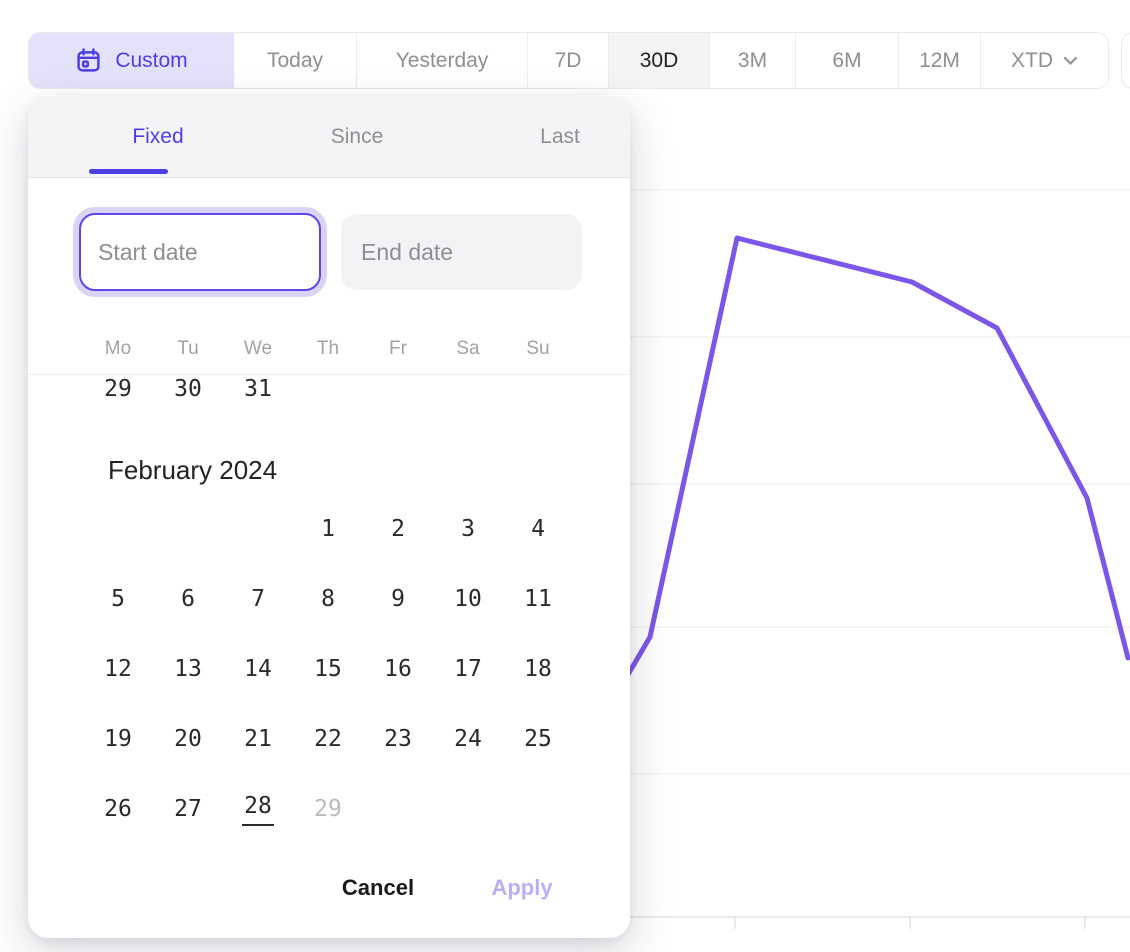  What do you see at coordinates (188, 669) in the screenshot?
I see `calendar-day-13: 13` at bounding box center [188, 669].